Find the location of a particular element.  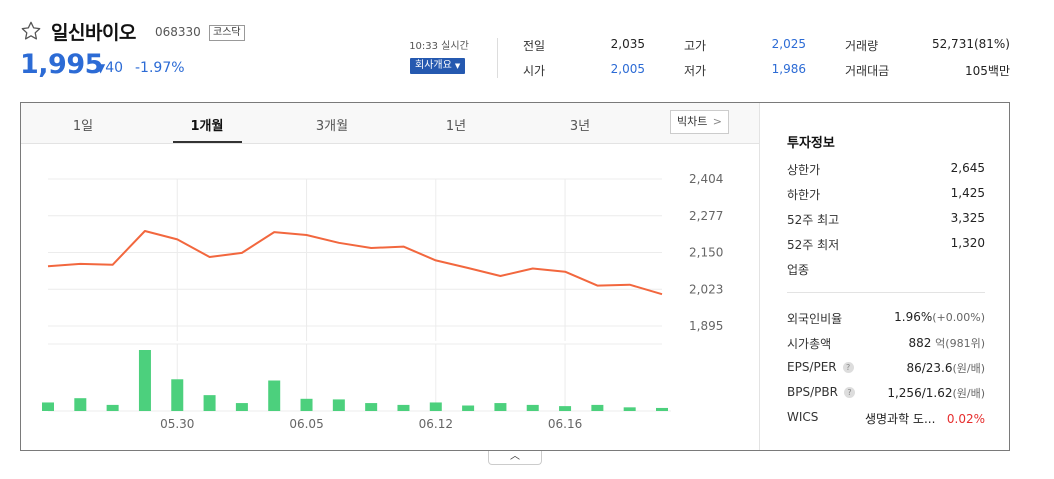

foreign-ratio-label: 외국인비율 is located at coordinates (815, 319).